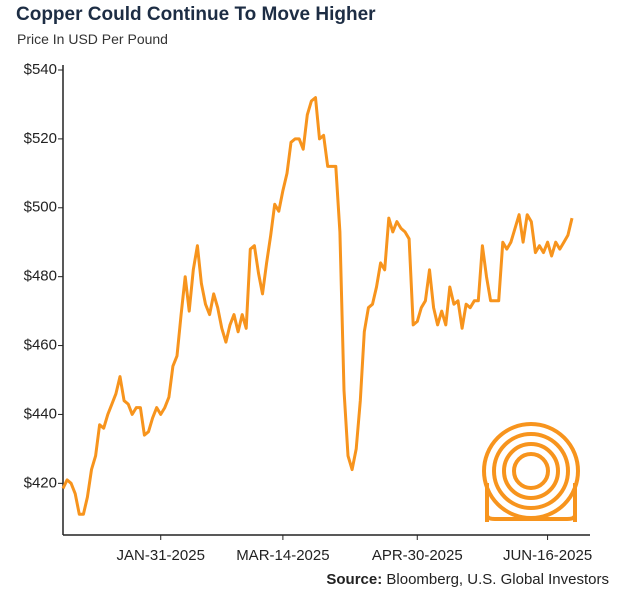 The width and height of the screenshot is (635, 601). What do you see at coordinates (92, 39) in the screenshot?
I see `chart-subtitle: Price In USD Per Pound` at bounding box center [92, 39].